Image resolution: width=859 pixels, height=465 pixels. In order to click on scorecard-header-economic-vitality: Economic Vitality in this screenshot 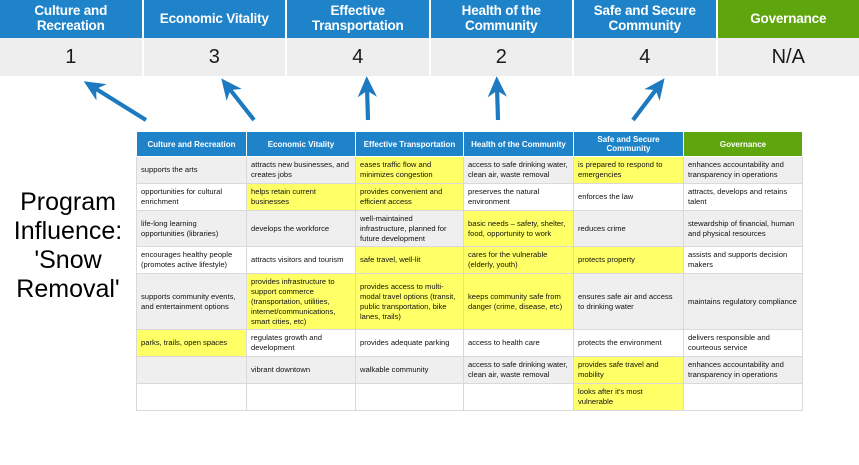, I will do `click(215, 19)`.